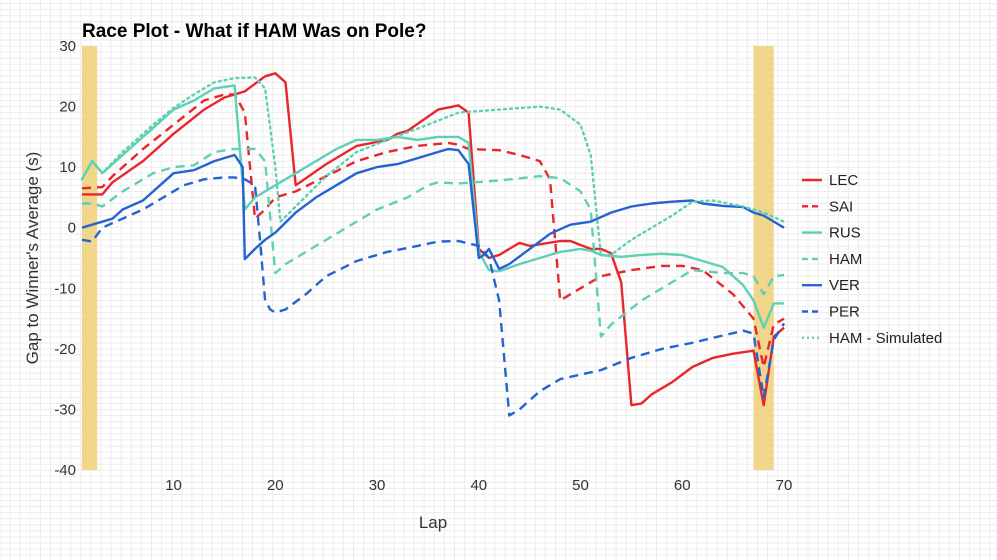  Describe the element at coordinates (845, 233) in the screenshot. I see `legend-label: RUS` at that location.